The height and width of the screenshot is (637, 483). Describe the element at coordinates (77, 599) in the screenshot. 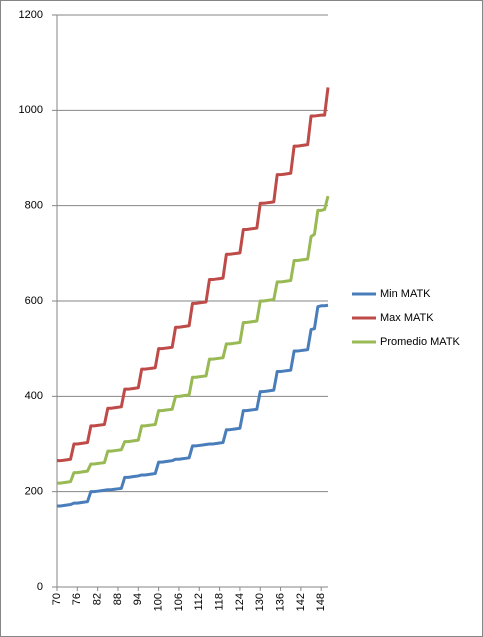

I see `x-tick-label: 76` at that location.